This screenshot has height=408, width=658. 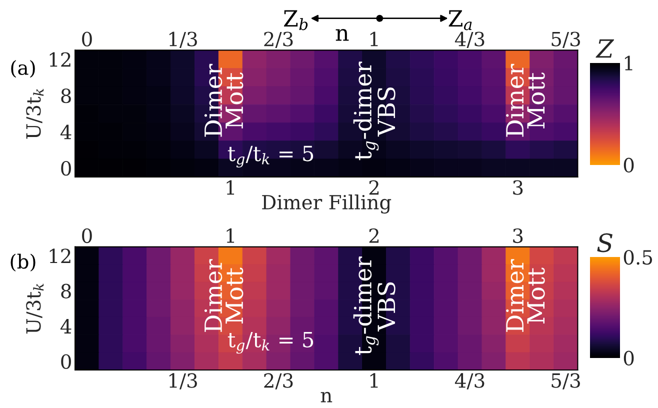 I want to click on x2-tick-label: 2/3, so click(x=278, y=40).